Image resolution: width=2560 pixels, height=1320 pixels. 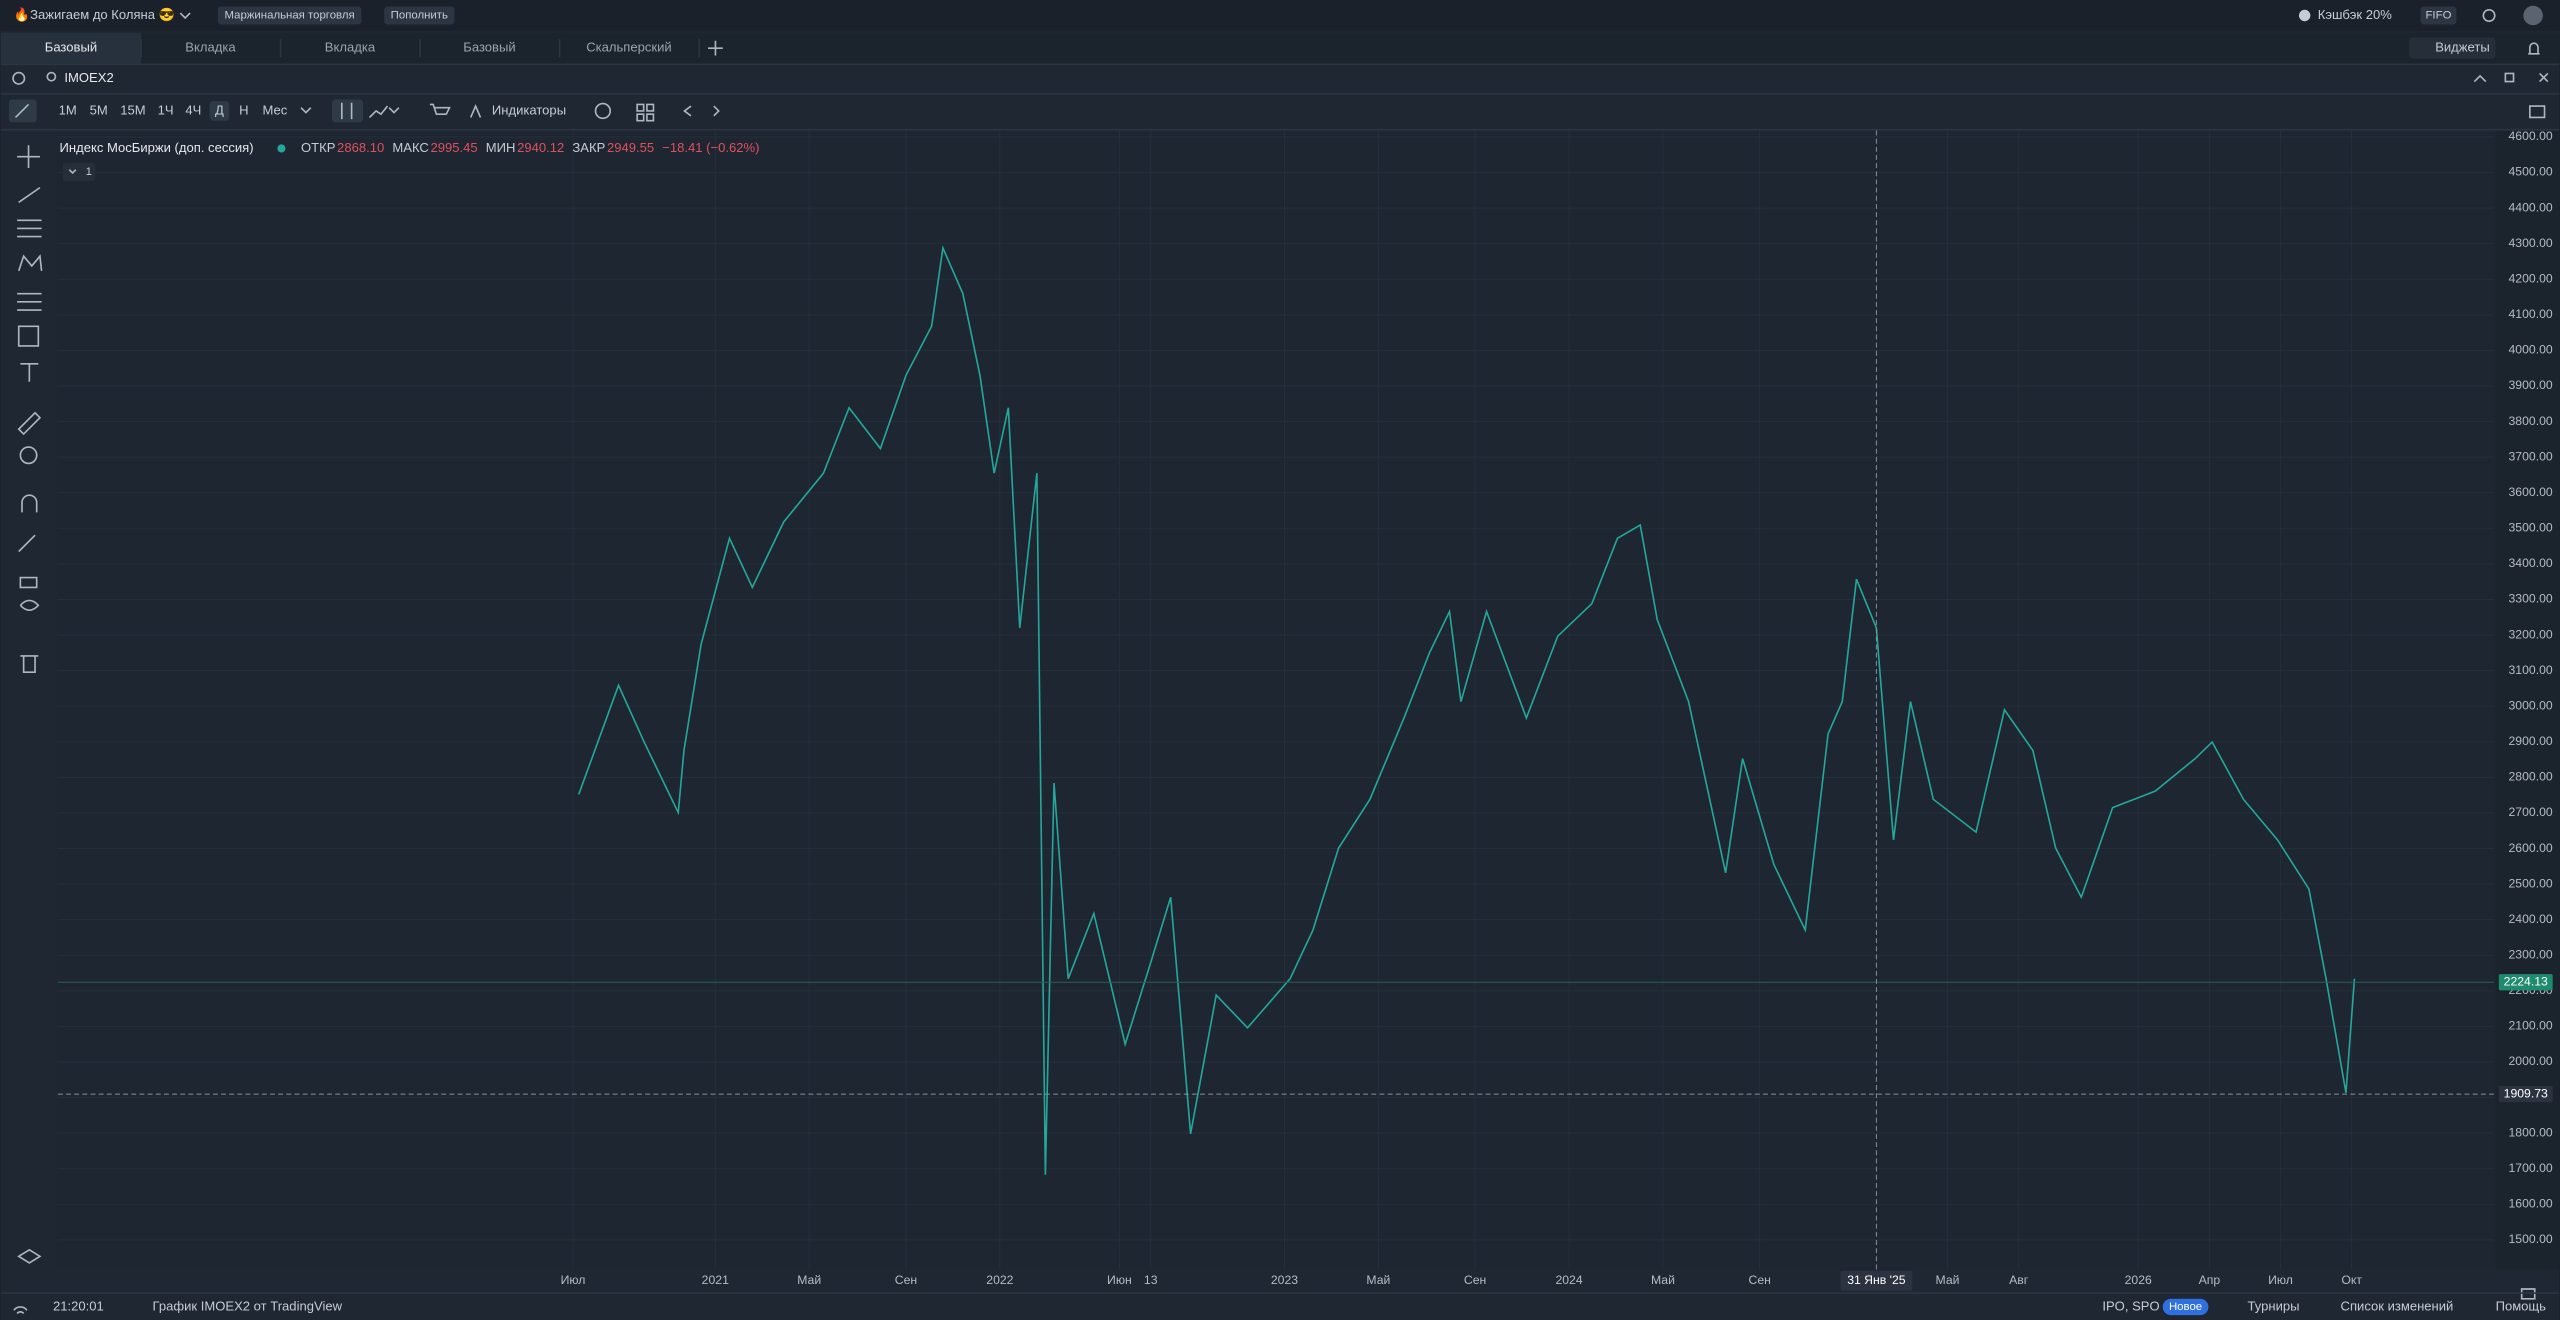 I want to click on y-tick-label: 3400.00, so click(x=2531, y=563).